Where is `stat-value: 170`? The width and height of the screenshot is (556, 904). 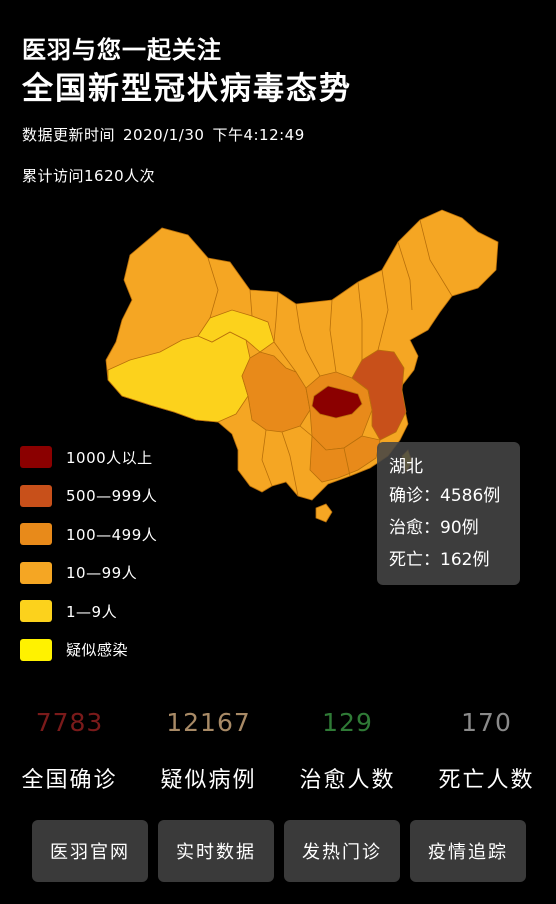
stat-value: 170 is located at coordinates (486, 722).